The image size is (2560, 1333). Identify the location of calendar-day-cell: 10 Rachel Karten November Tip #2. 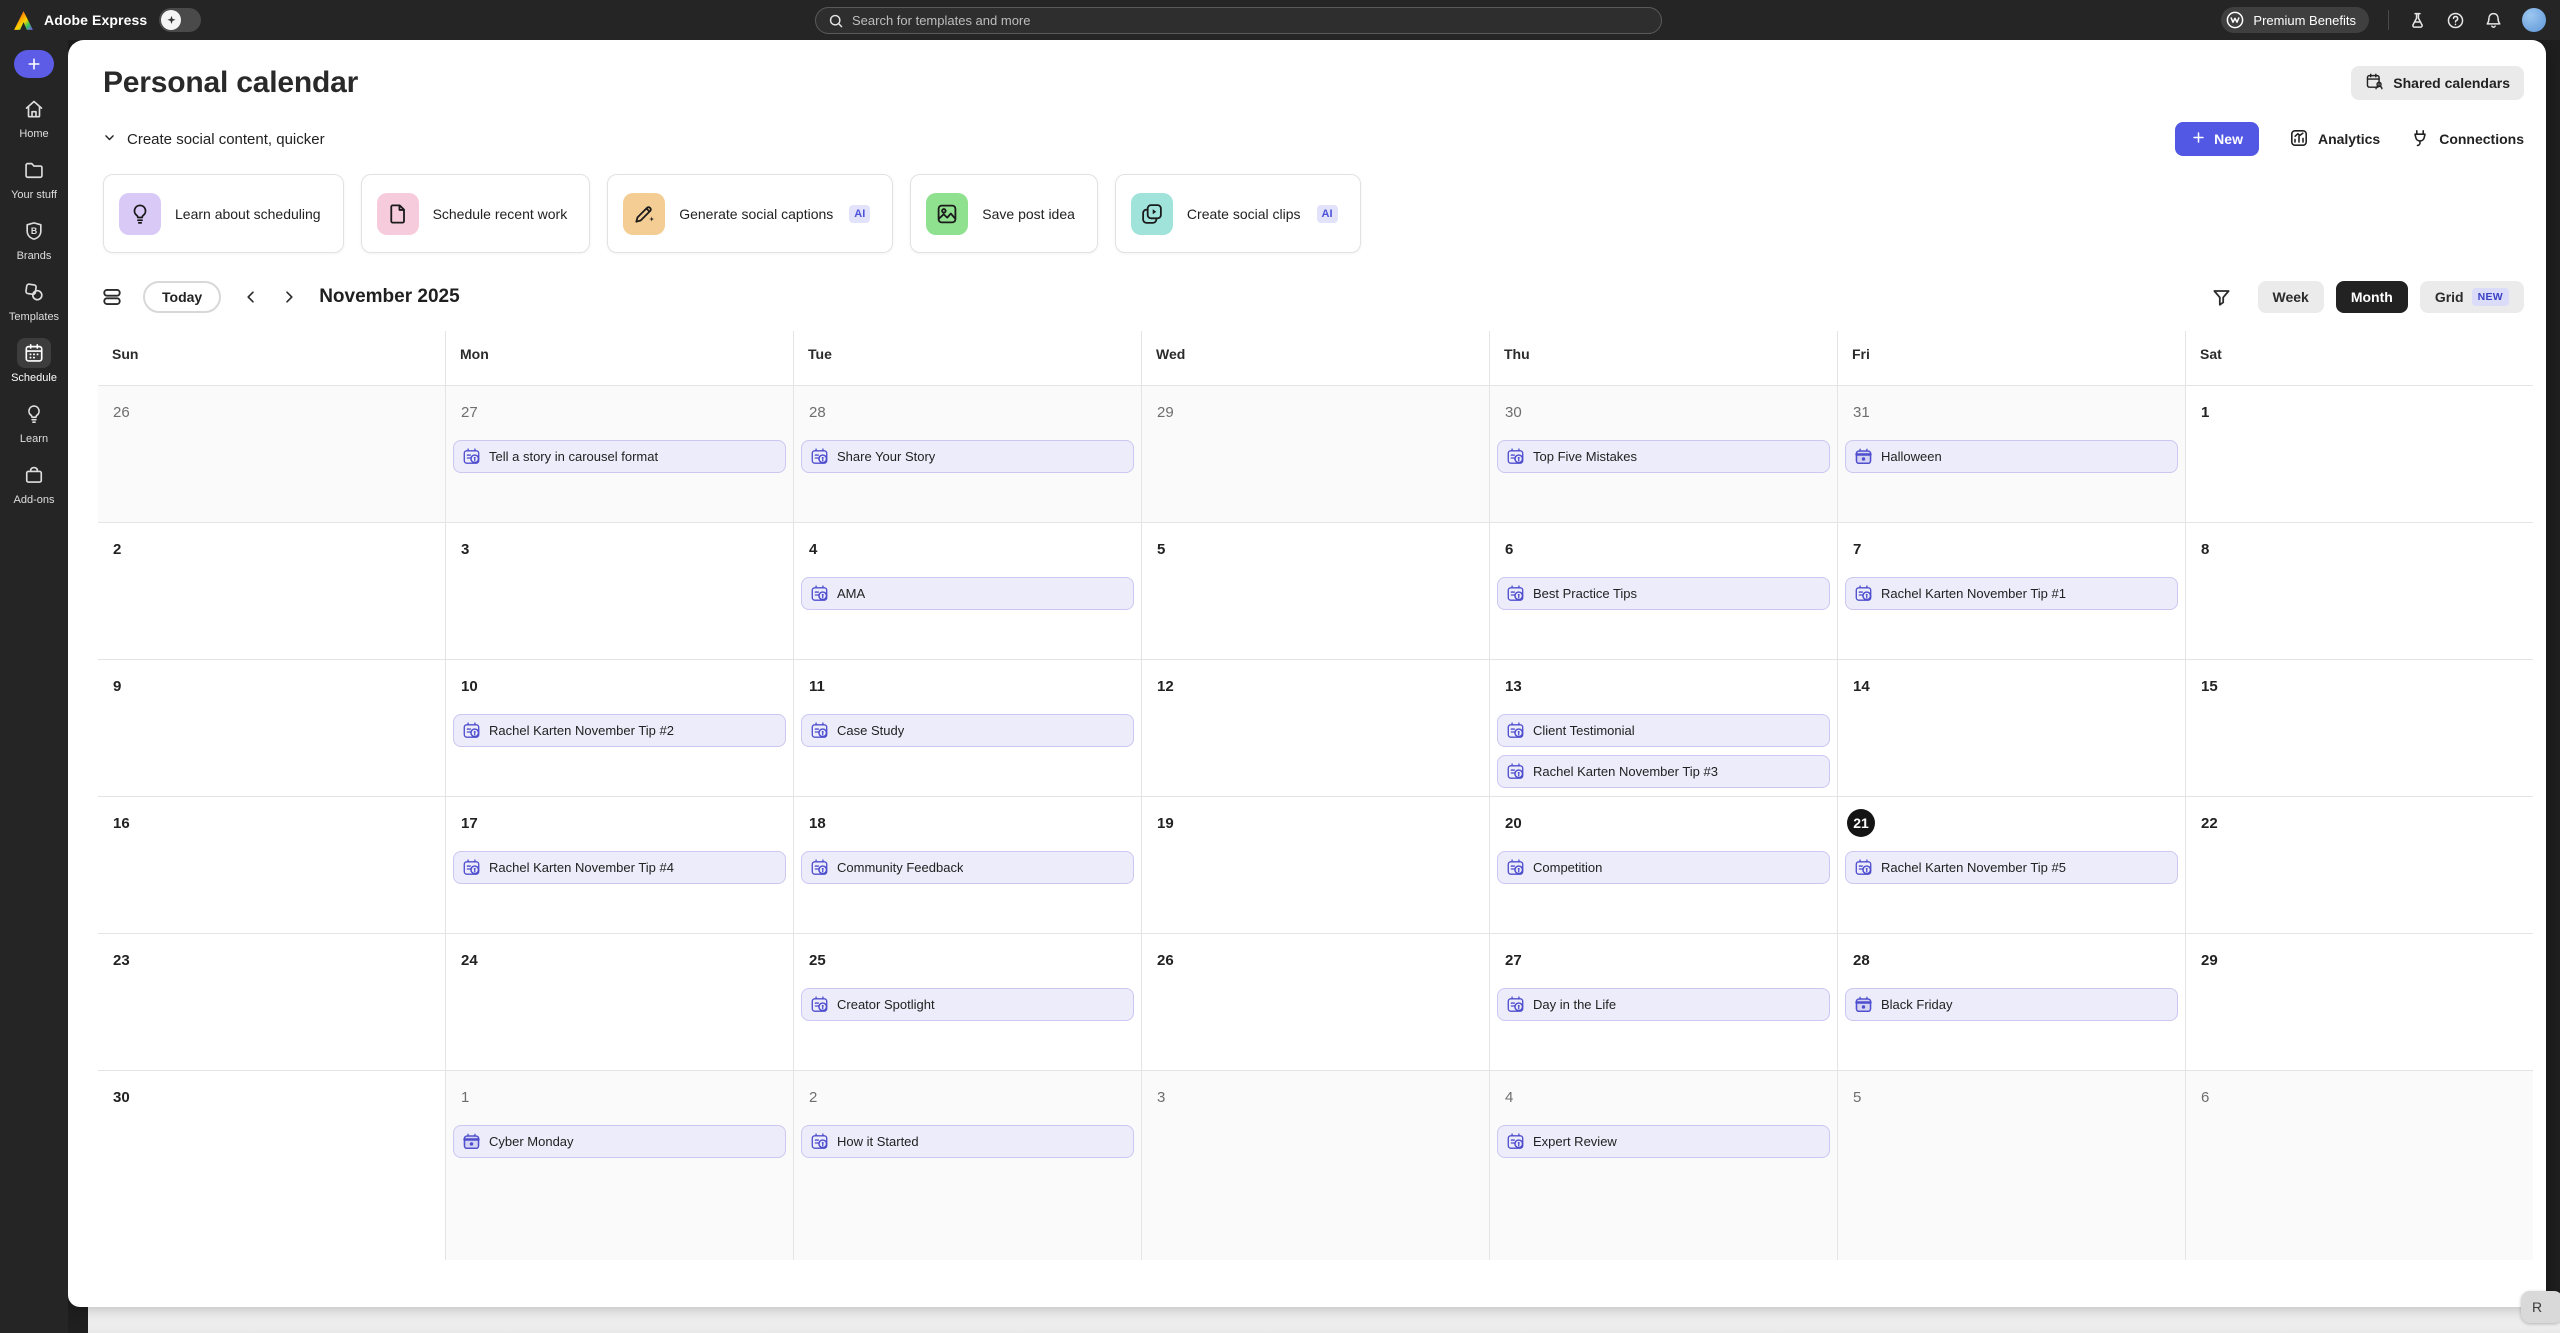
(619, 728).